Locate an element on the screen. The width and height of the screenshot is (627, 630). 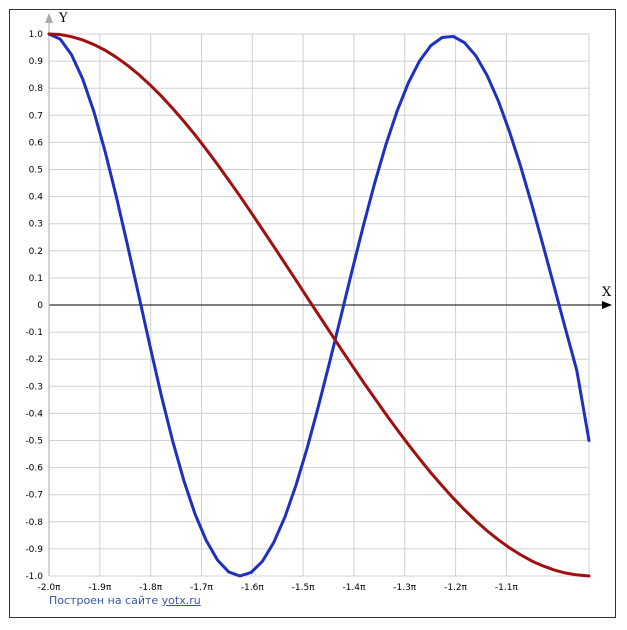
y-tick-label: -0.7 is located at coordinates (34, 496).